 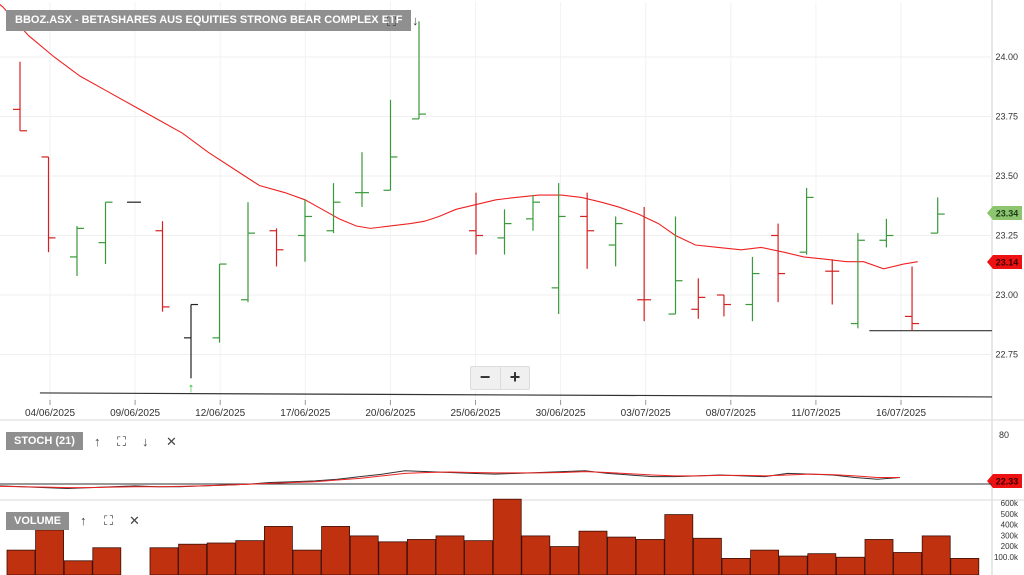 I want to click on date-label: 25/06/2025, so click(x=475, y=413).